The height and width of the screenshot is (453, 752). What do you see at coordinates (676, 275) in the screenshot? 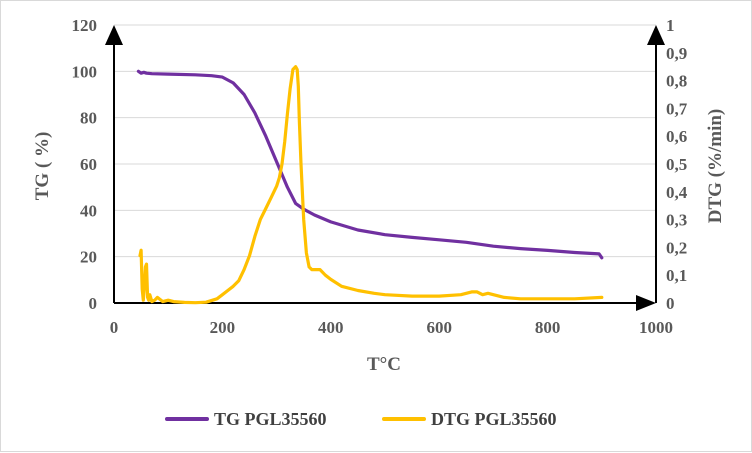
I see `y-right-tick-label: 0,1` at bounding box center [676, 275].